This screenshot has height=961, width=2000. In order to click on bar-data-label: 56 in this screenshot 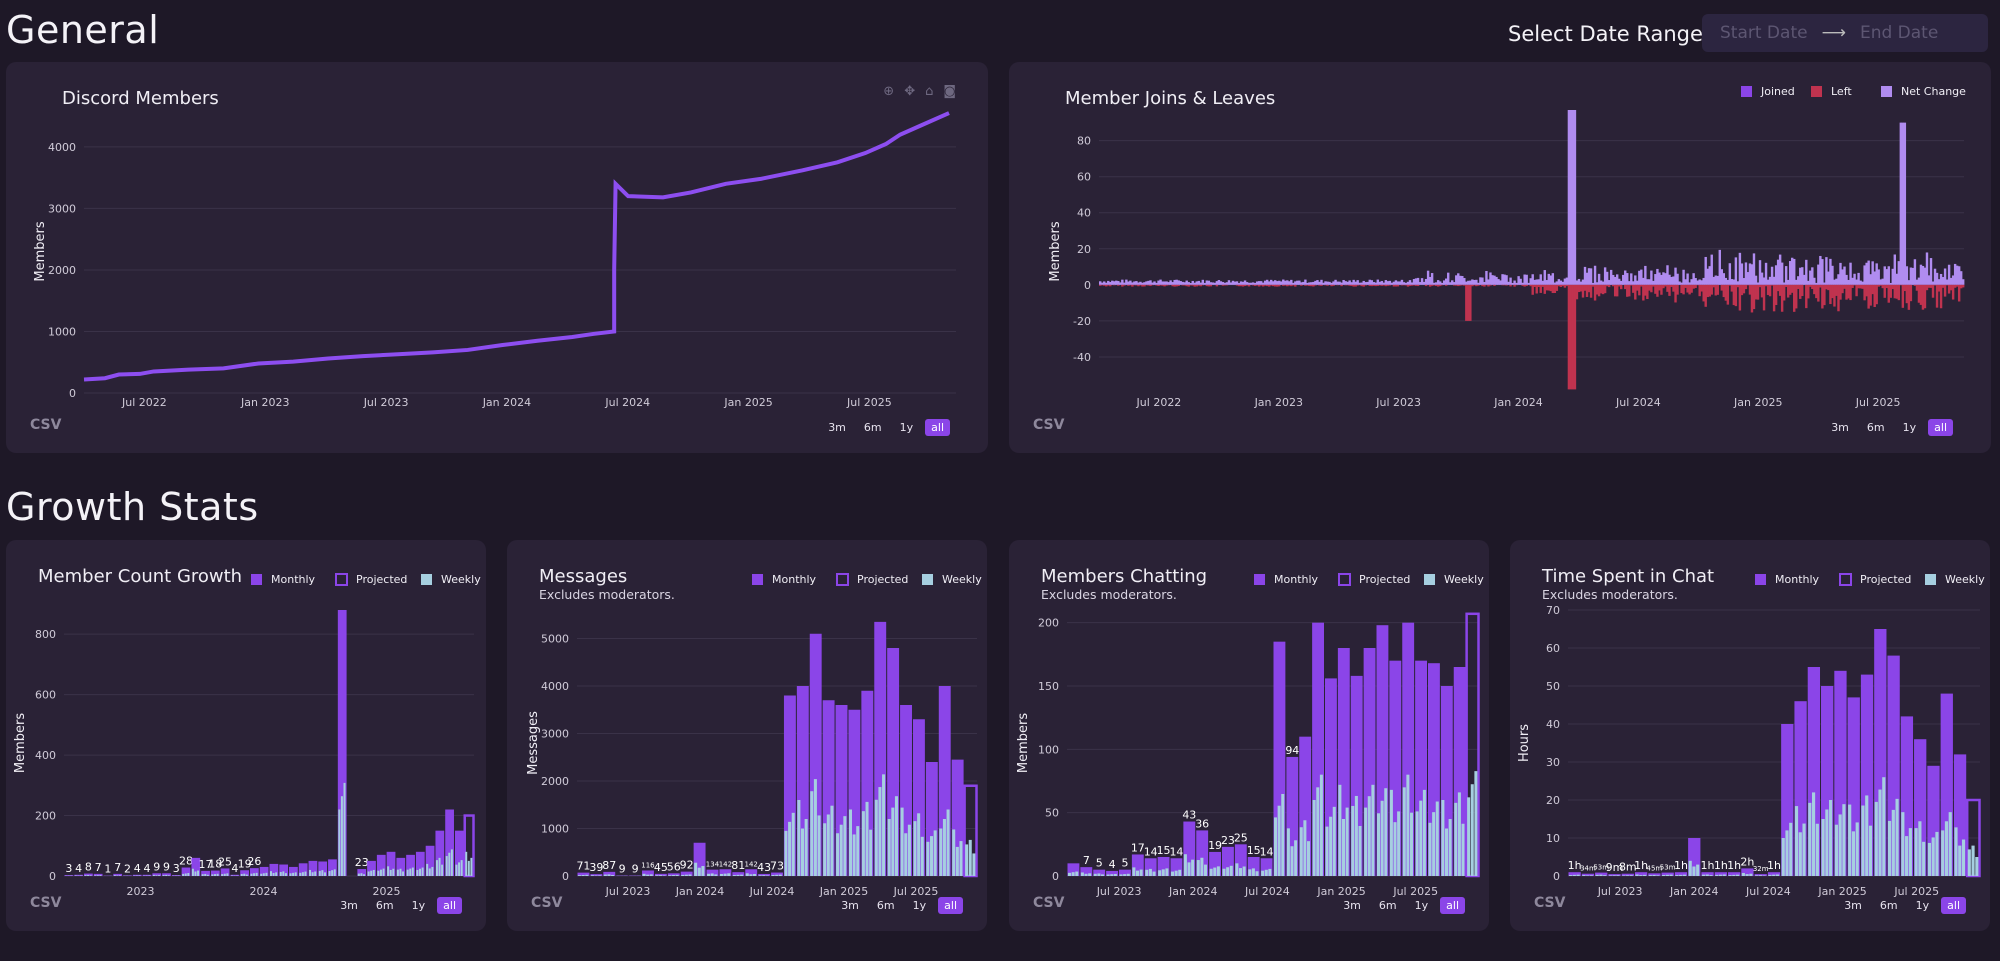, I will do `click(674, 866)`.